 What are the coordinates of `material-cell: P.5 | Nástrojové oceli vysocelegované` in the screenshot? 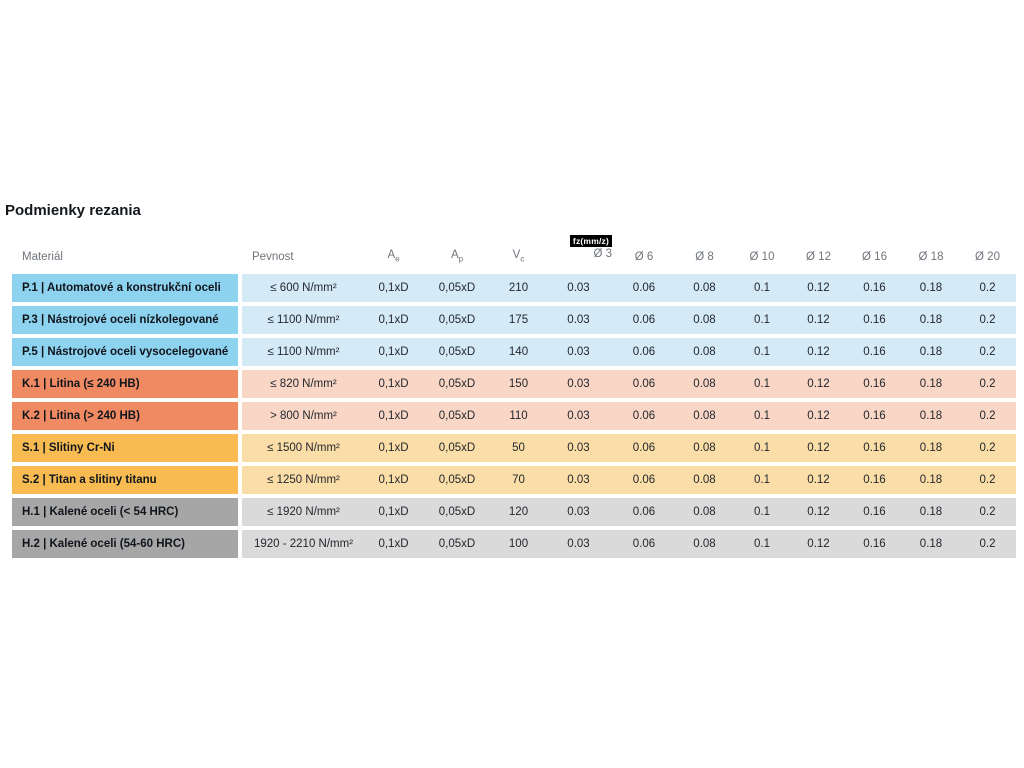 It's located at (125, 352).